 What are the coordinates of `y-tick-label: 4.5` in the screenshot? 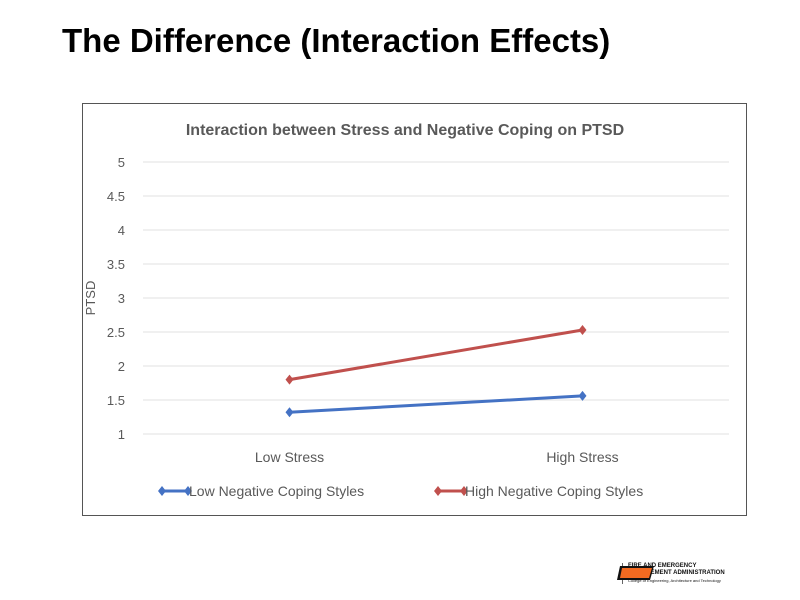 It's located at (116, 196).